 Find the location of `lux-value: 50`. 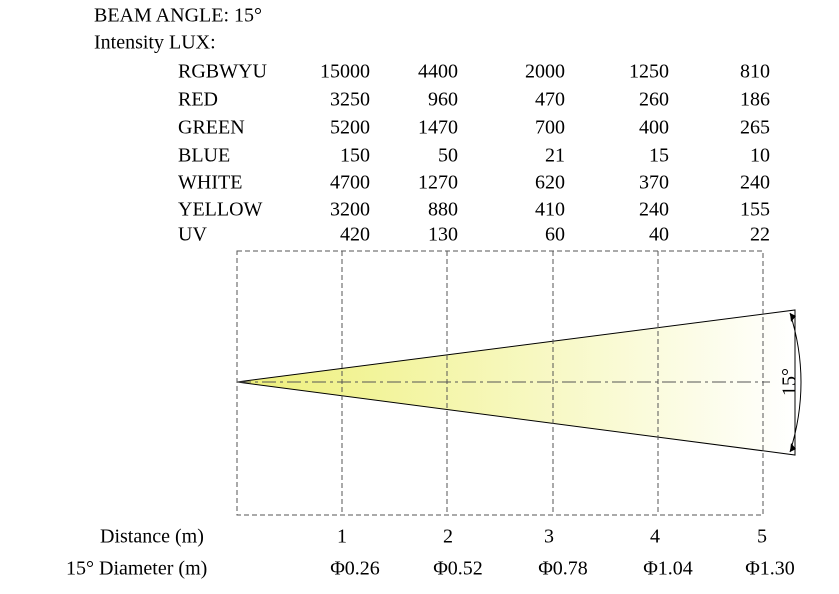

lux-value: 50 is located at coordinates (448, 156).